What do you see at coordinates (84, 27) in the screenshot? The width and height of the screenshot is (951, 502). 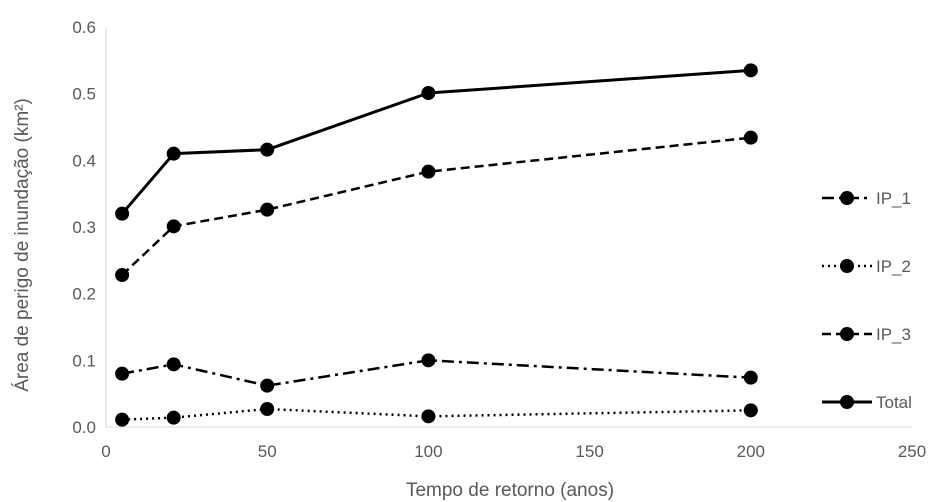 I see `y-tick-label: 0.6` at bounding box center [84, 27].